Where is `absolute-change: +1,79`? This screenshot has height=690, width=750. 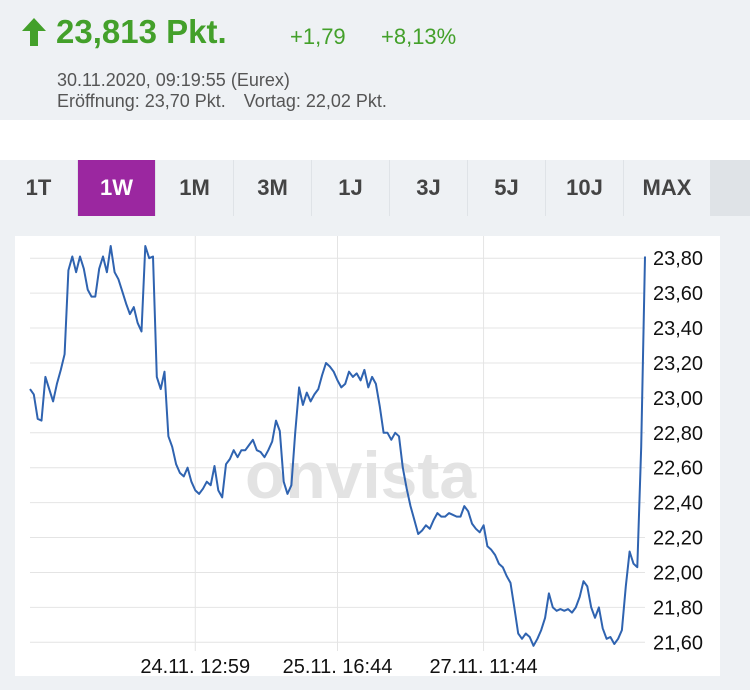
absolute-change: +1,79 is located at coordinates (318, 36).